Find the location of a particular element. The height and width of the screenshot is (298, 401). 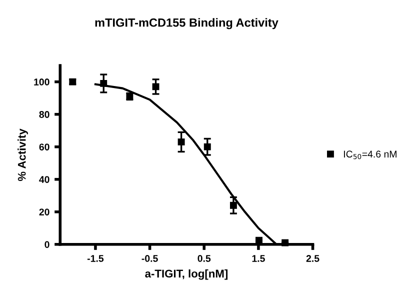

y-tick-label: 40 is located at coordinates (44, 179).